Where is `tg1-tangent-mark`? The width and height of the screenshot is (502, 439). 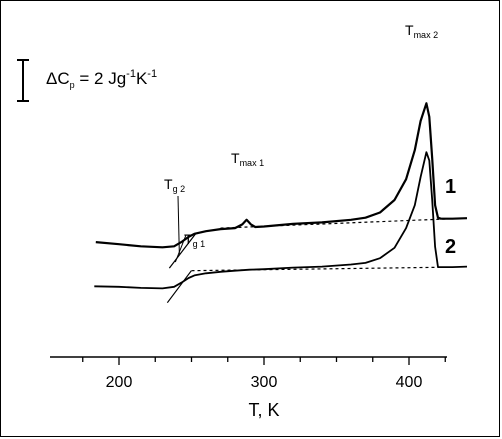 tg1-tangent-mark is located at coordinates (179, 287).